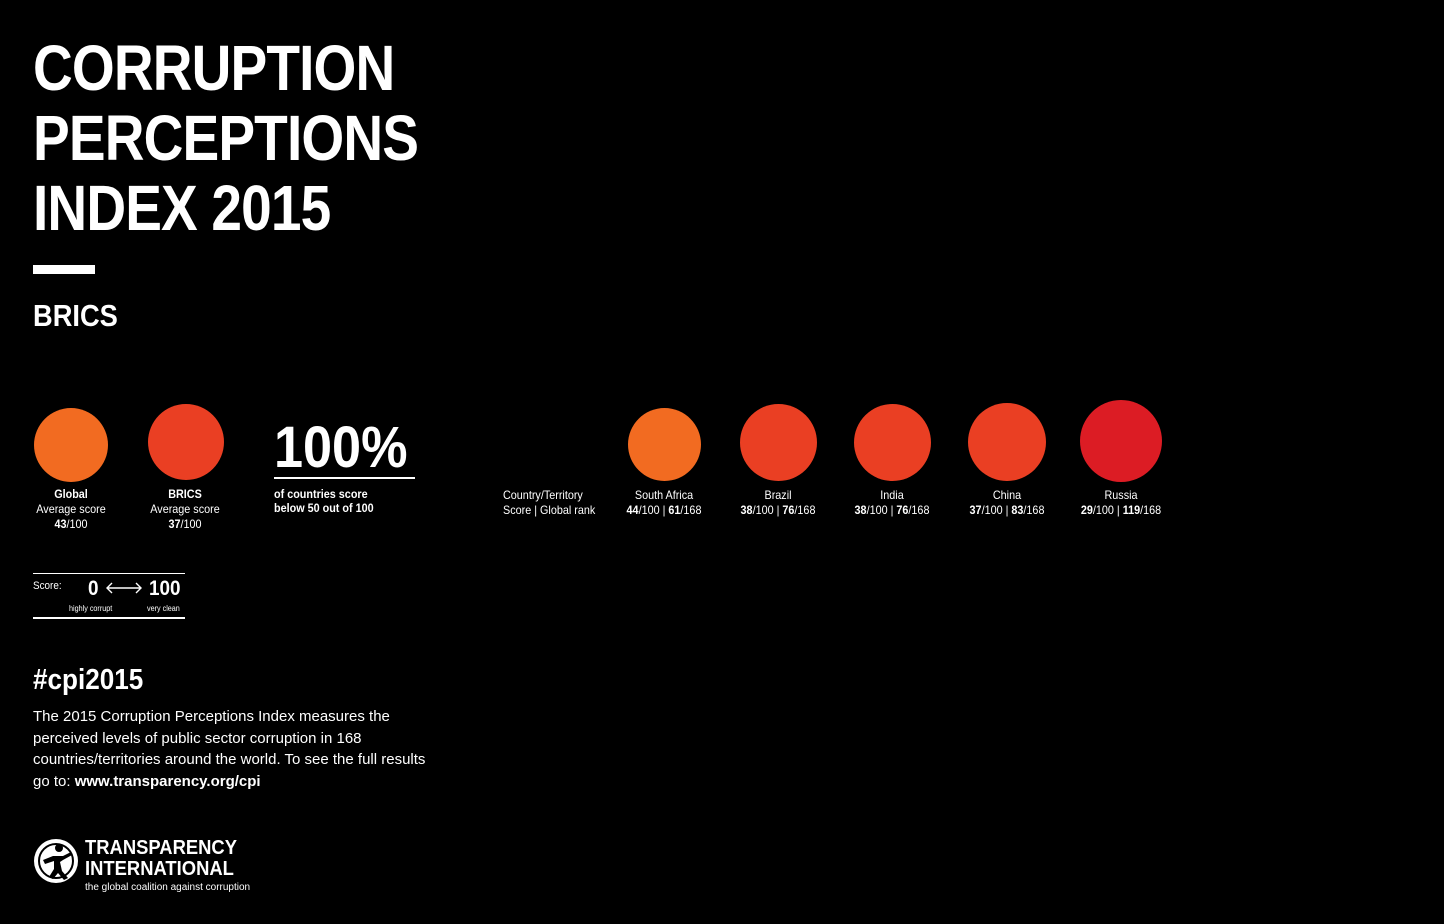 The height and width of the screenshot is (924, 1444). What do you see at coordinates (185, 494) in the screenshot?
I see `brics-average-label: BRICS` at bounding box center [185, 494].